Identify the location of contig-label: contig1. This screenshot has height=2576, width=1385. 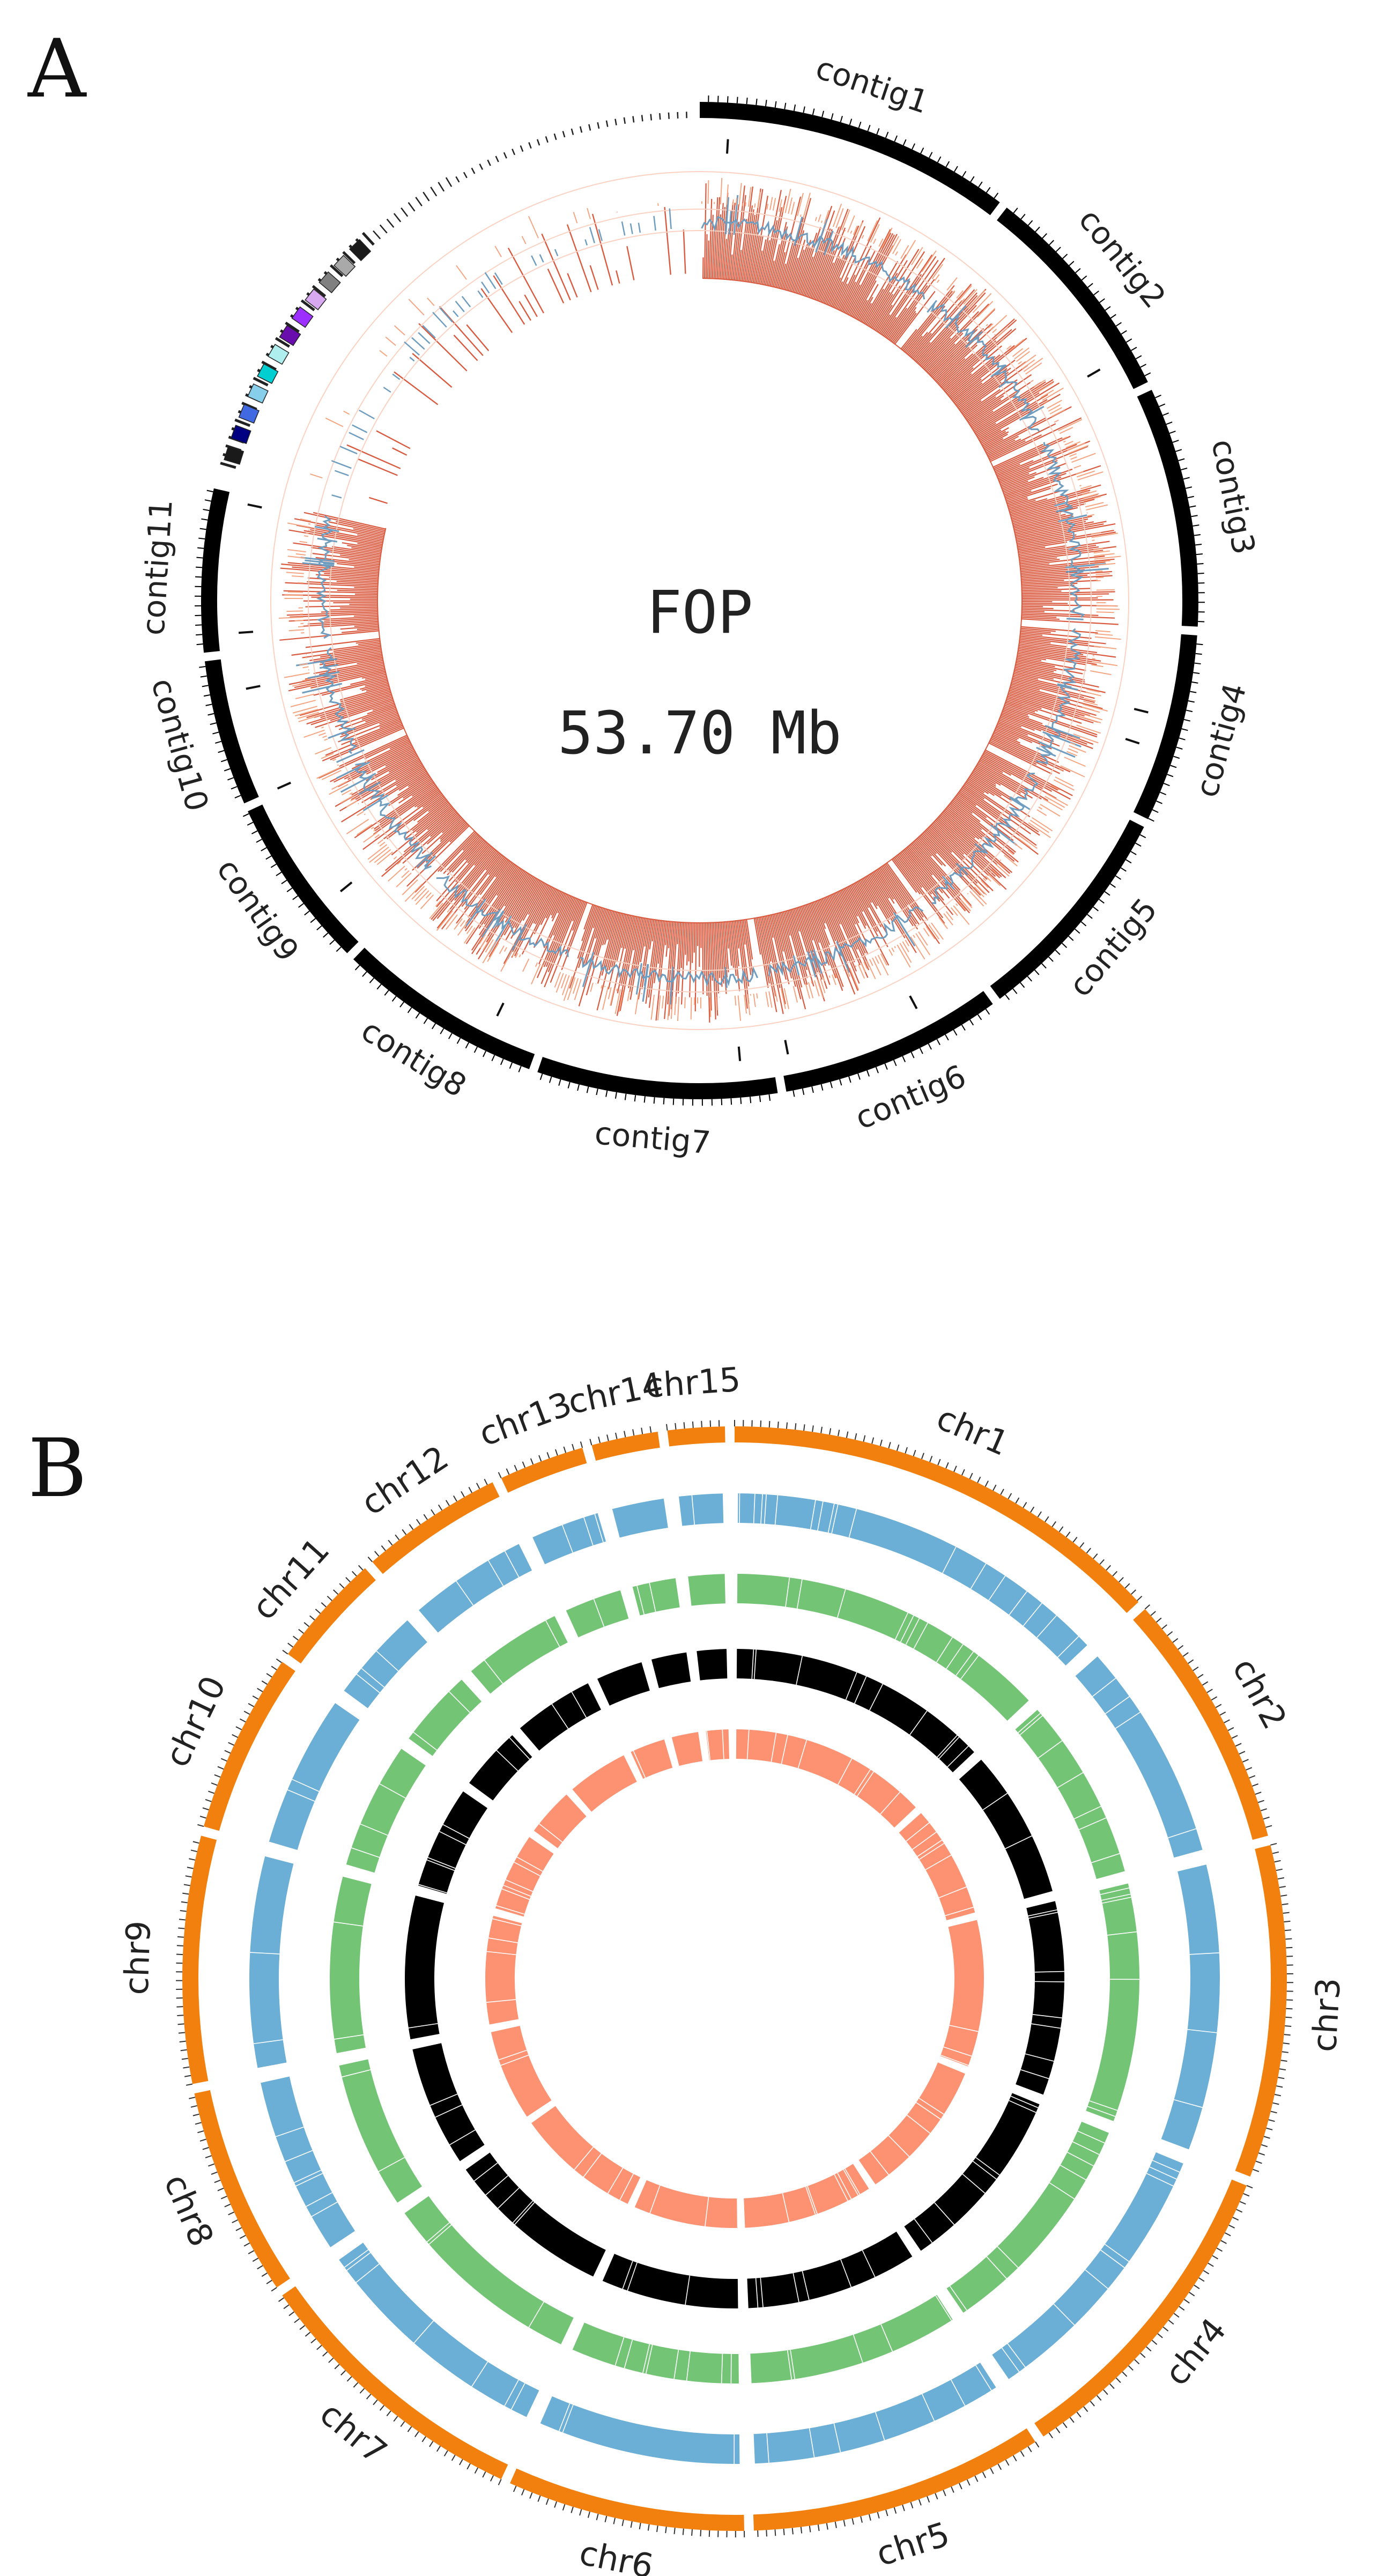
(872, 85).